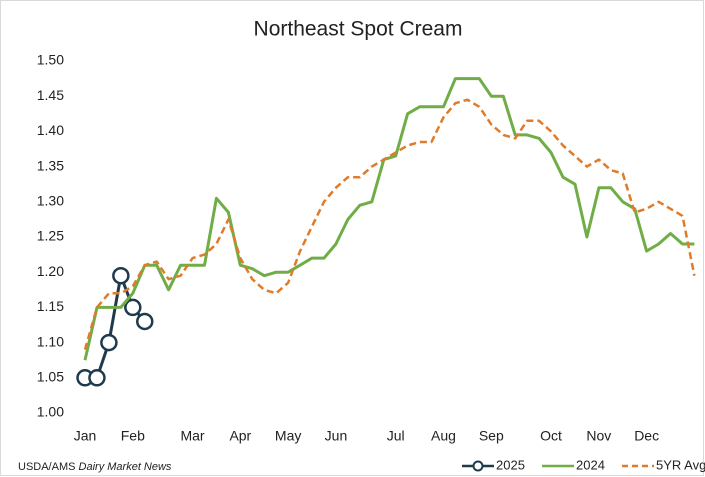  What do you see at coordinates (510, 464) in the screenshot?
I see `legend-label: 2025` at bounding box center [510, 464].